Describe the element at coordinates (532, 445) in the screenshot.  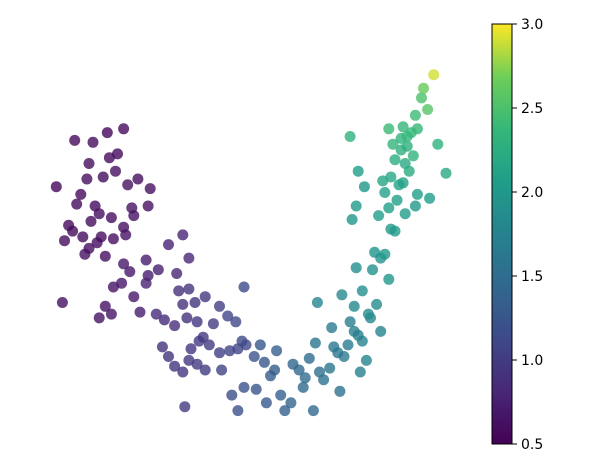
I see `colorbar-tick-label: 0.5` at that location.